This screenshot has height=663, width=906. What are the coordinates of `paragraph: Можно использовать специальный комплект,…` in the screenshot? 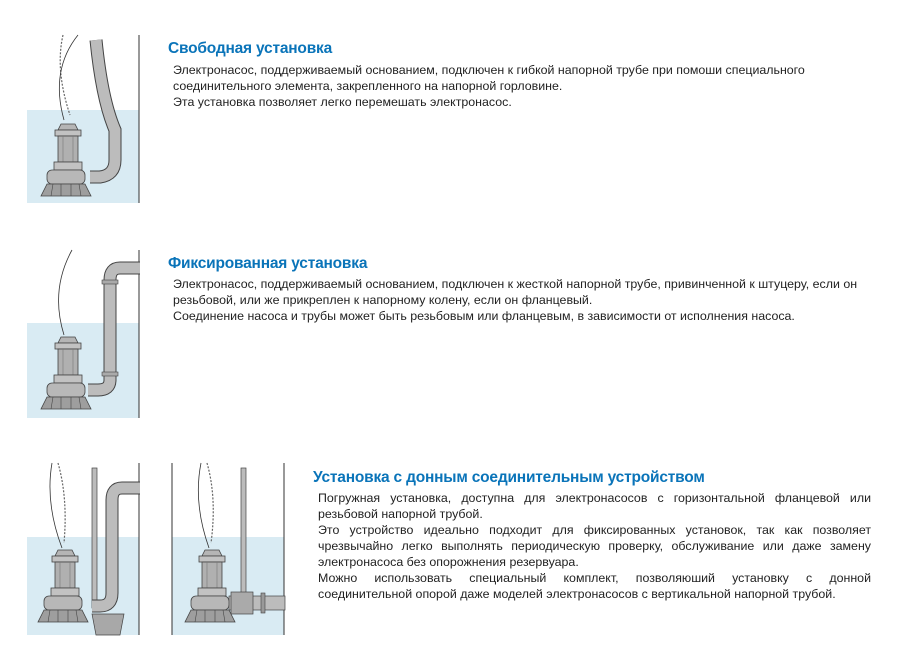 It's located at (594, 586).